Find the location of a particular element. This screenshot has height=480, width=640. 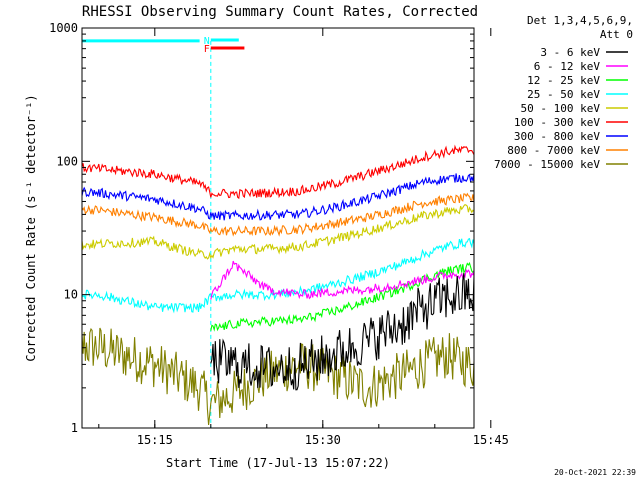

legend-label-6: 300 - 800 keV is located at coordinates (557, 136).